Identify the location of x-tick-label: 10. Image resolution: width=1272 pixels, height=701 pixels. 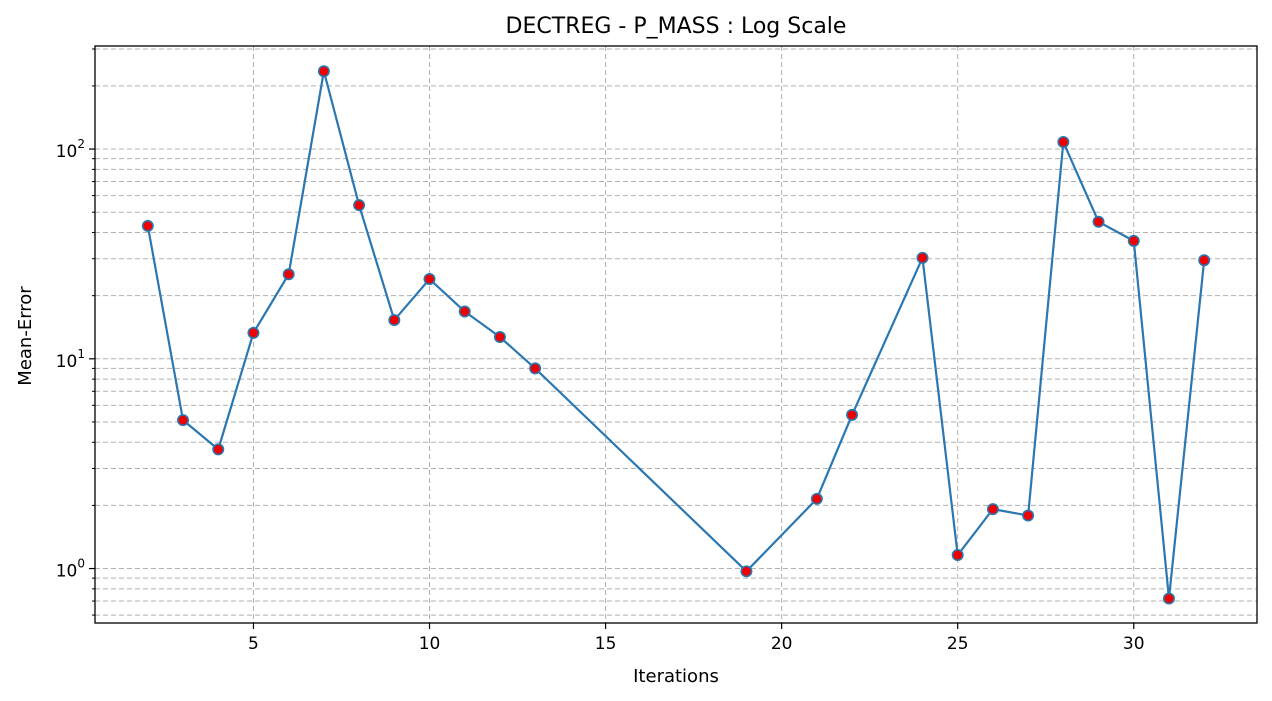
(430, 644).